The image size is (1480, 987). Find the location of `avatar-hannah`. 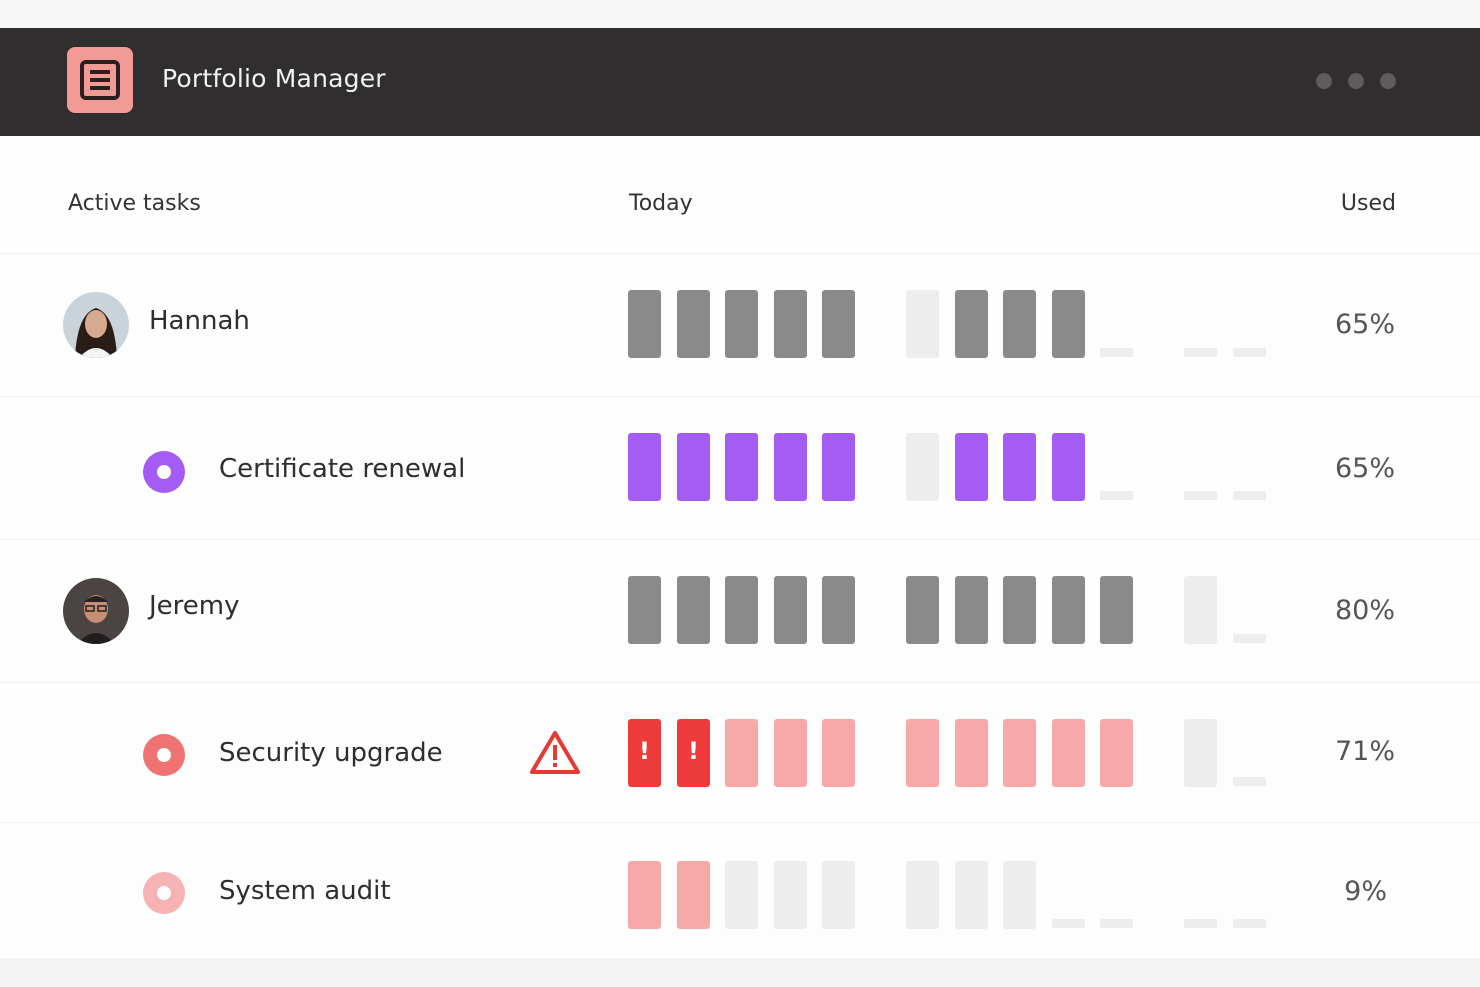

avatar-hannah is located at coordinates (96, 325).